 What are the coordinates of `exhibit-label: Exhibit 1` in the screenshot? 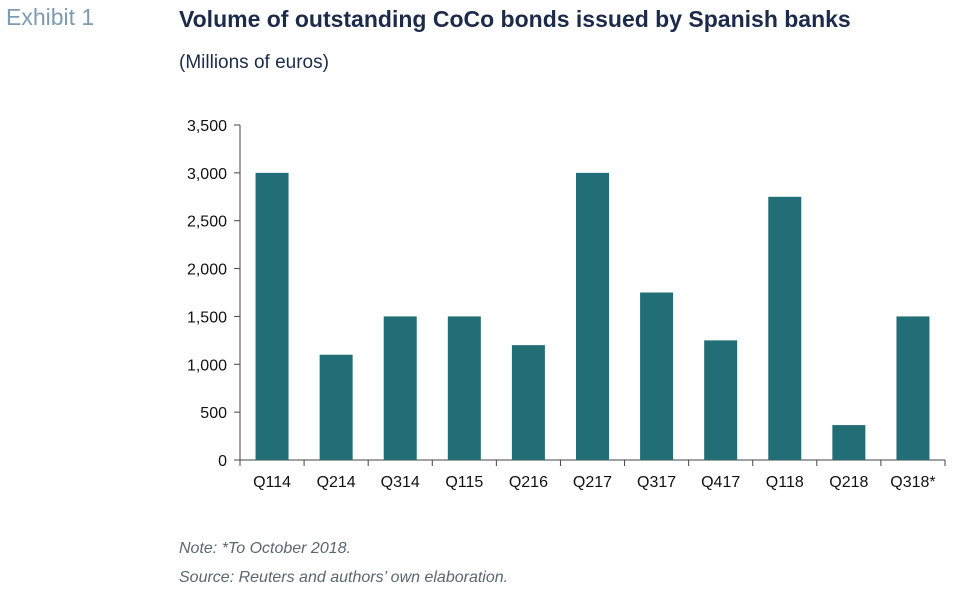 It's located at (50, 17).